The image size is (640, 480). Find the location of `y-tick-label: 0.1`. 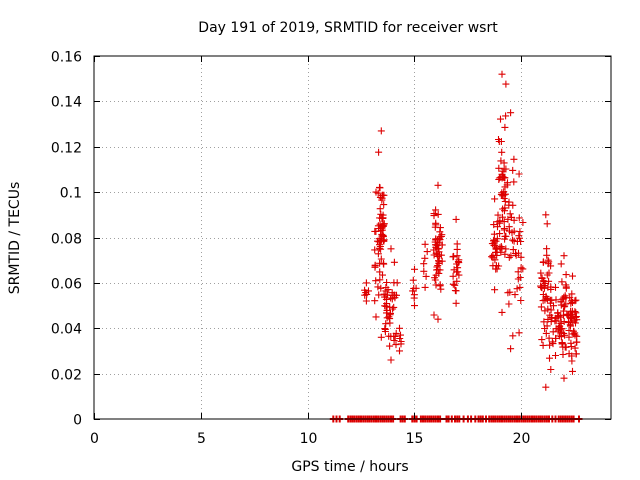

y-tick-label: 0.1 is located at coordinates (71, 194).